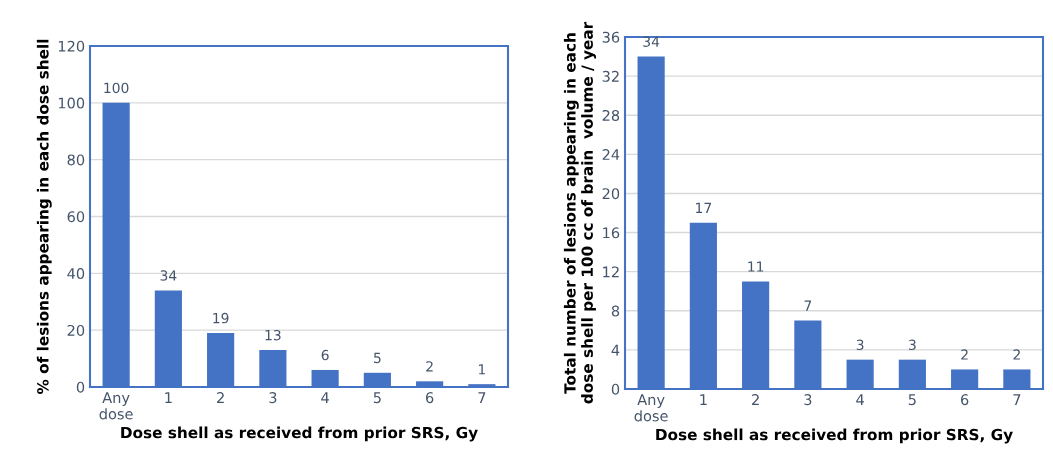  I want to click on y-tick-label: 4, so click(615, 350).